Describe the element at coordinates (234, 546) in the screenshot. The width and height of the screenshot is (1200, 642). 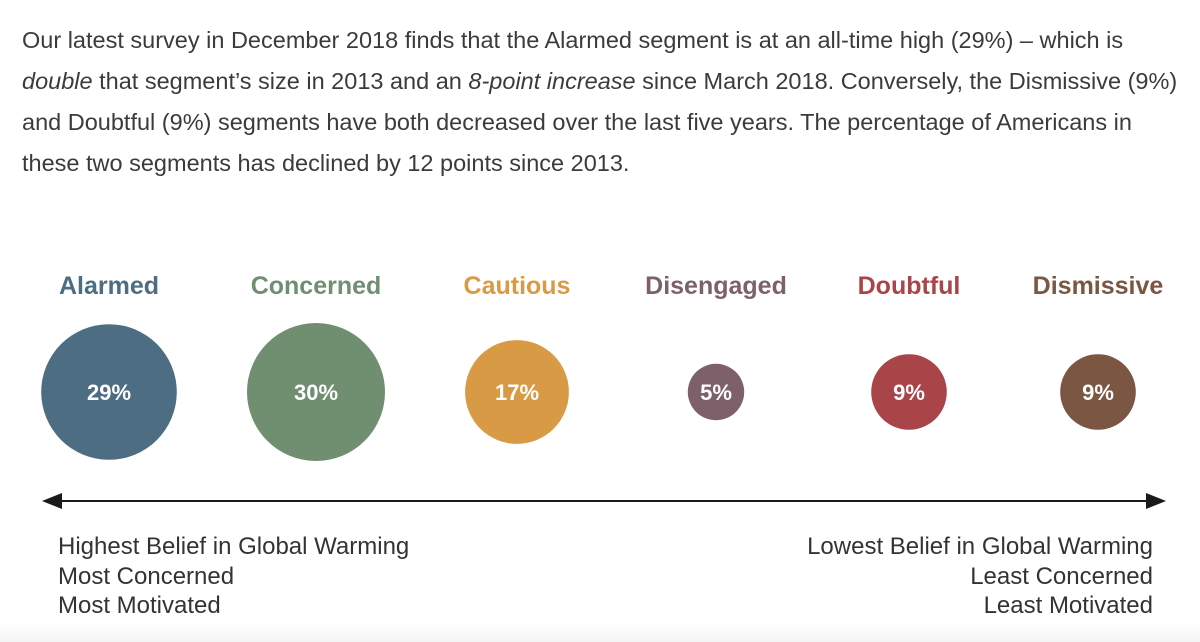
I see `left-caption-line-1: Highest Belief in Global Warming` at that location.